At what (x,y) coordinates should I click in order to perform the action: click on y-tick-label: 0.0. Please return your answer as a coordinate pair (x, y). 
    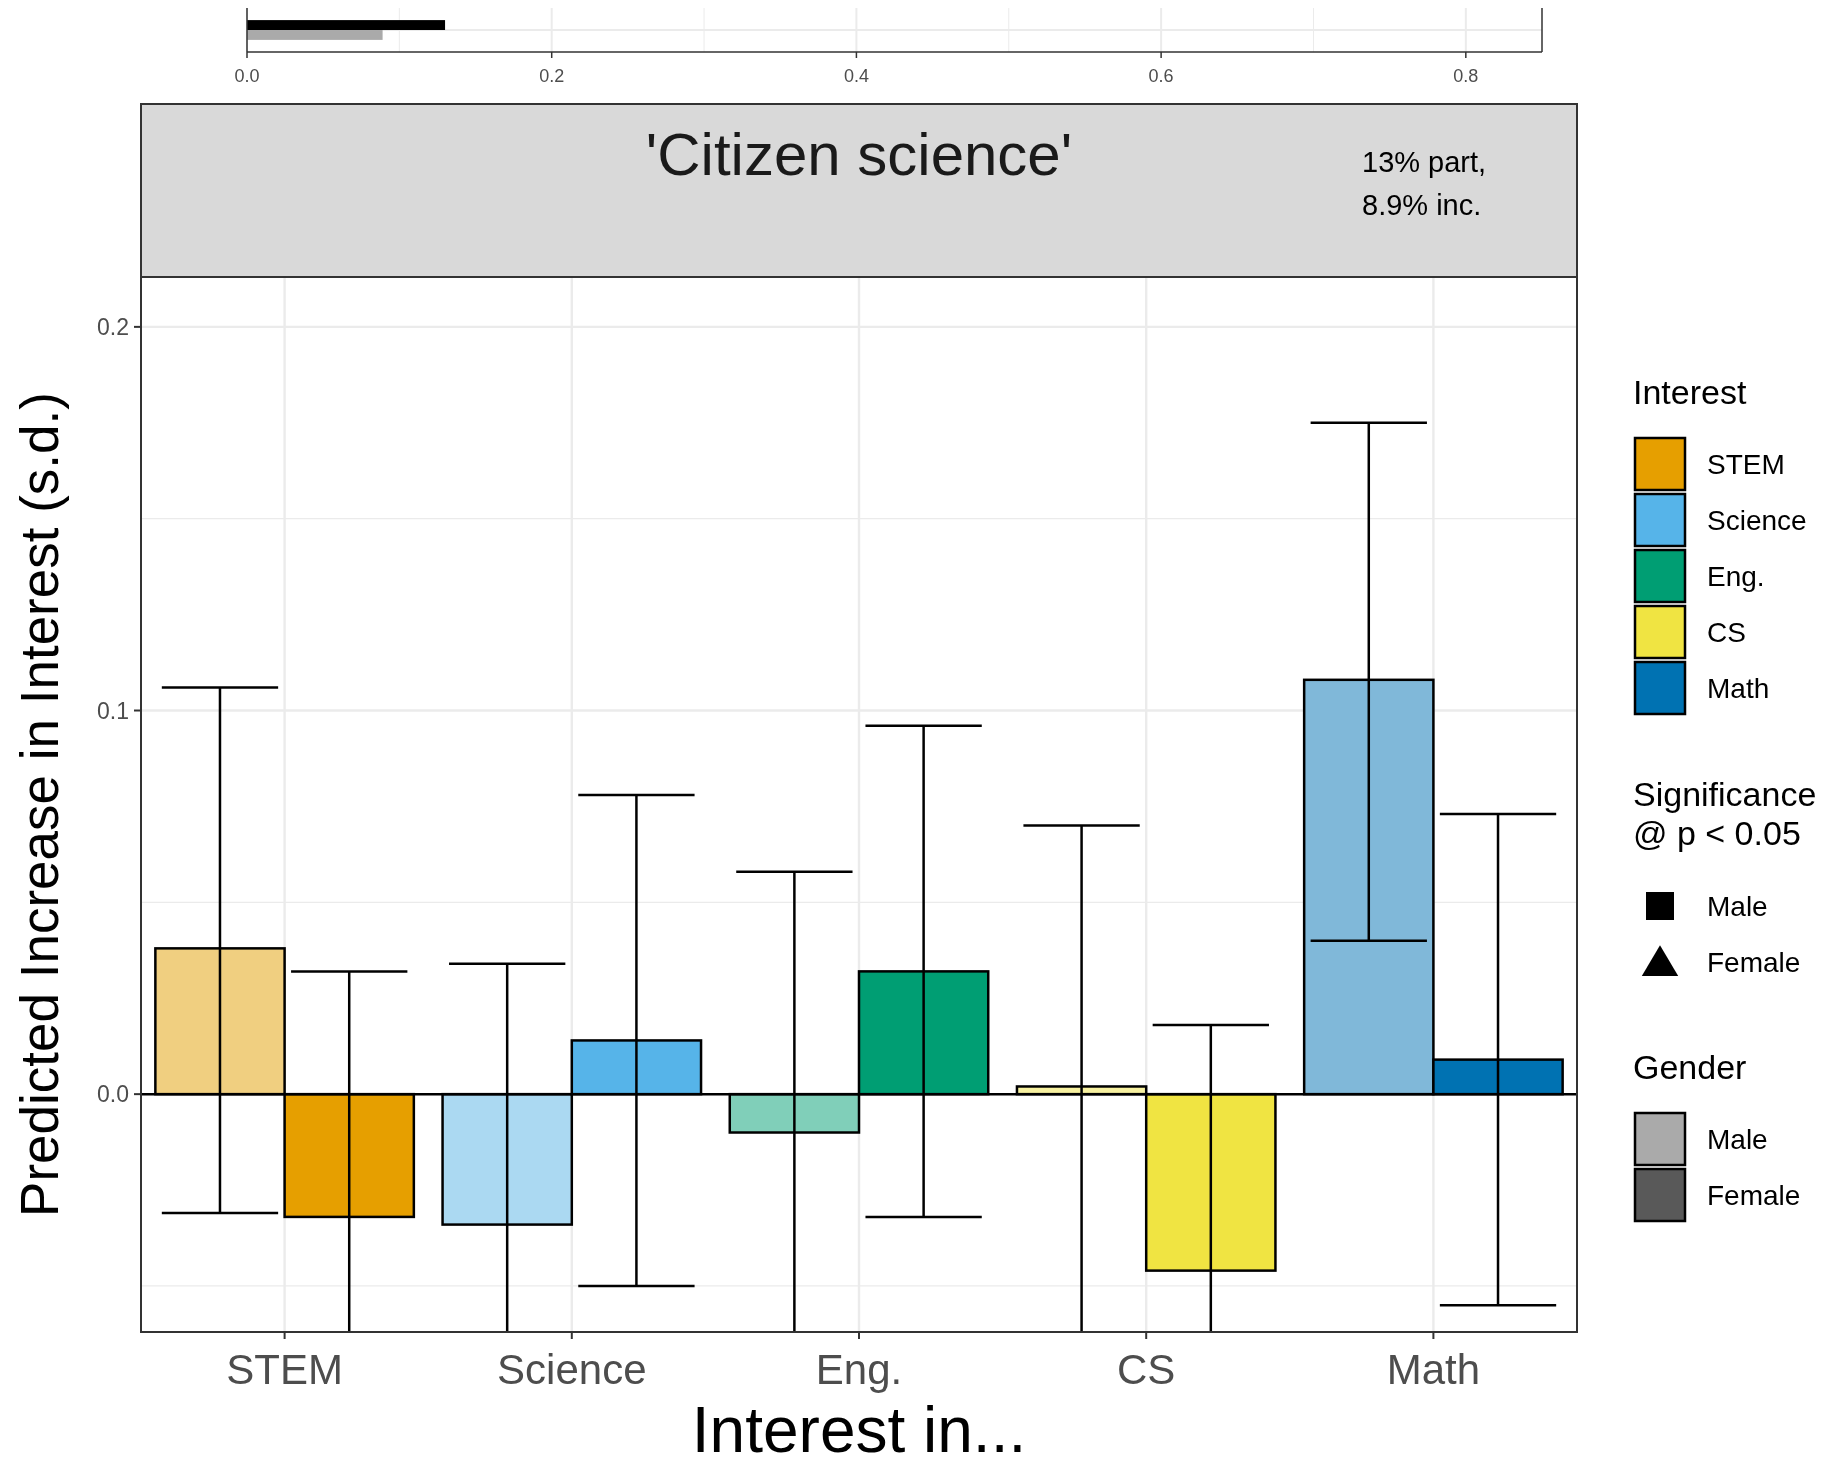
    Looking at the image, I should click on (113, 1094).